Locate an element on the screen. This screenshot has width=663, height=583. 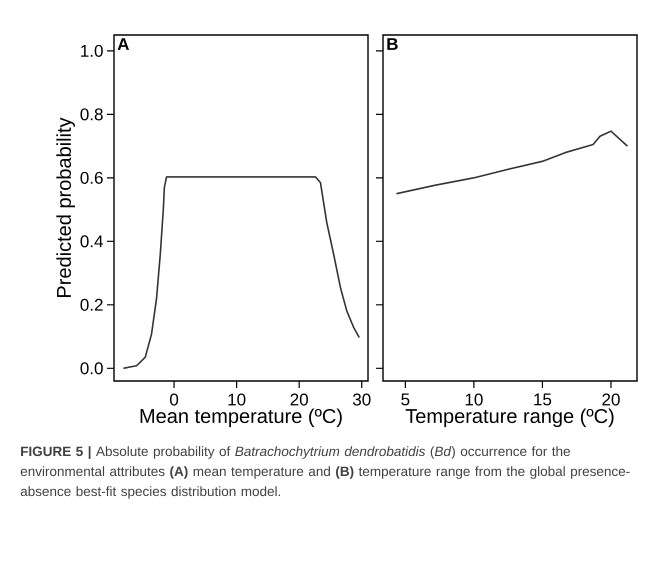
x-tick-label: 0 is located at coordinates (174, 400).